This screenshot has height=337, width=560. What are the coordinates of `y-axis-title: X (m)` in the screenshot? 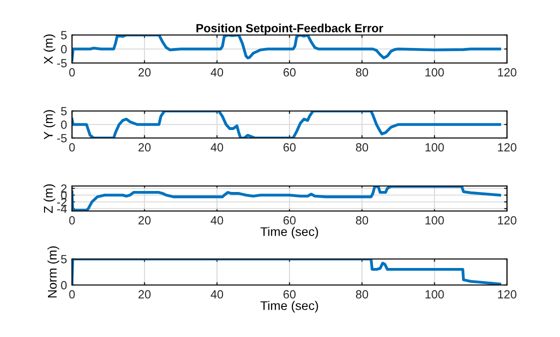 It's located at (50, 49).